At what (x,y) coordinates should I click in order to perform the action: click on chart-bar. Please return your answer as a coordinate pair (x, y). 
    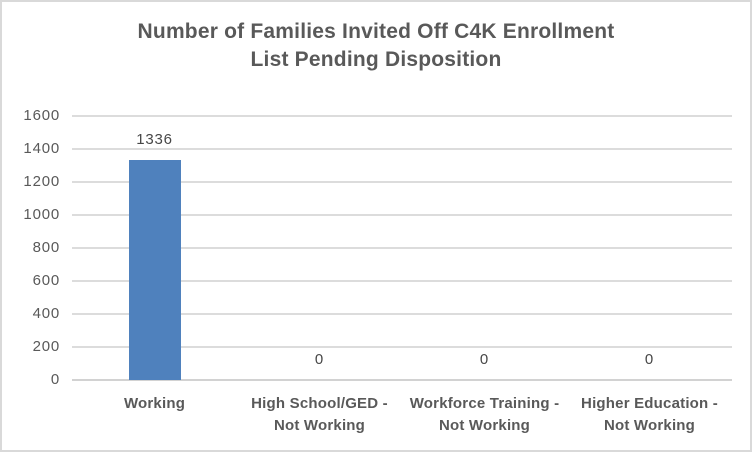
    Looking at the image, I should click on (154, 269).